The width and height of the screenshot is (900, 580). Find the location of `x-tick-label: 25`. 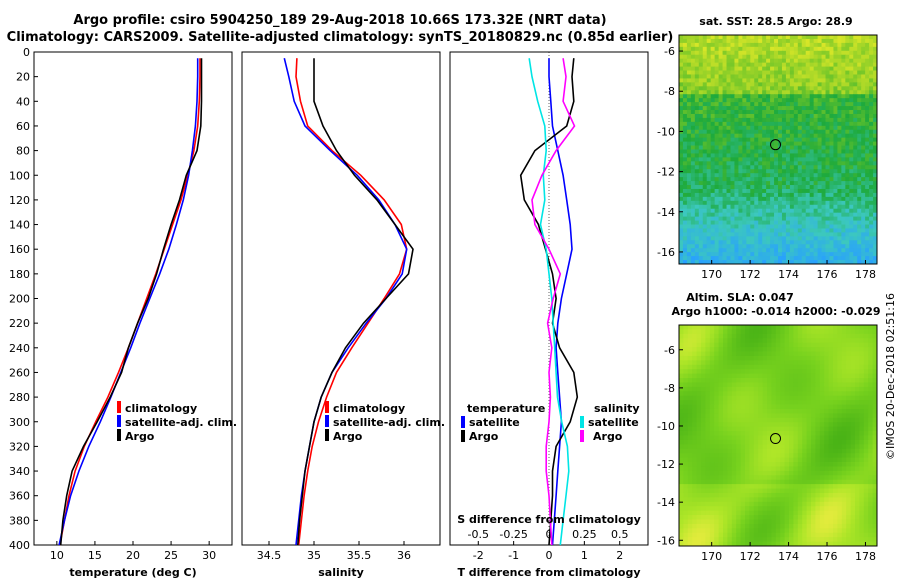

x-tick-label: 25 is located at coordinates (171, 555).